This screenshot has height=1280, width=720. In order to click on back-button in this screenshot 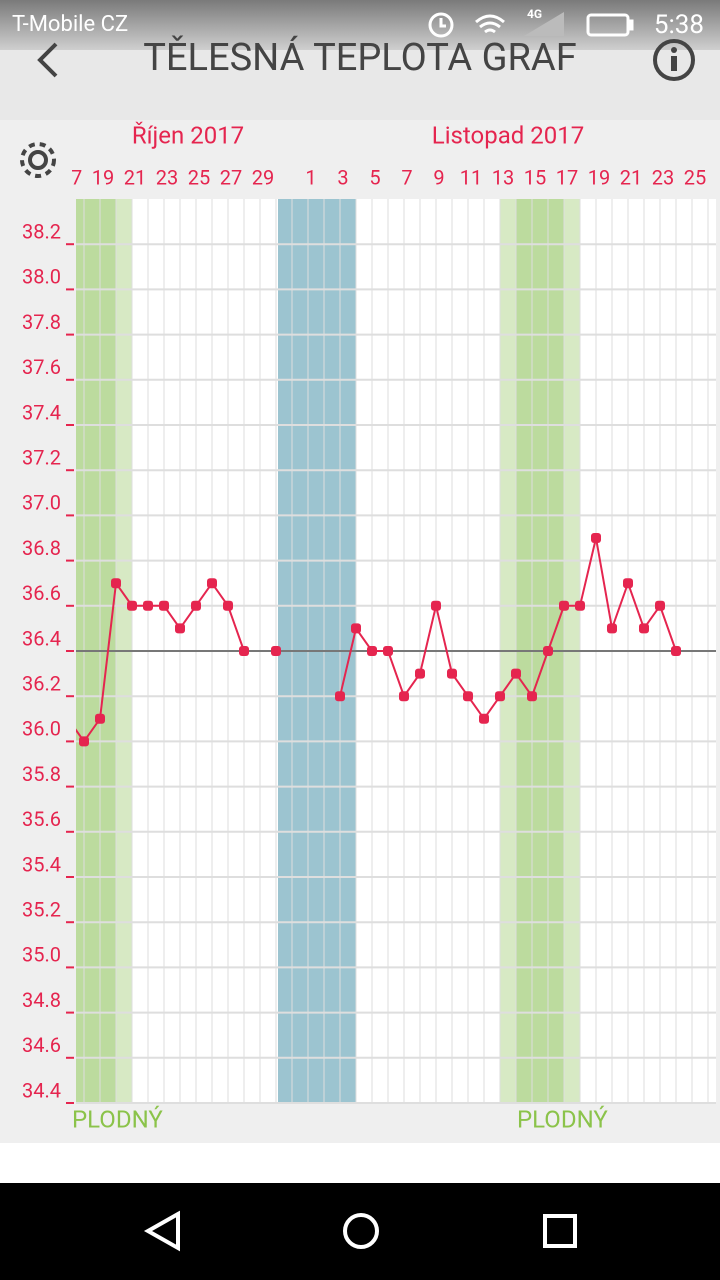, I will do `click(47, 60)`.